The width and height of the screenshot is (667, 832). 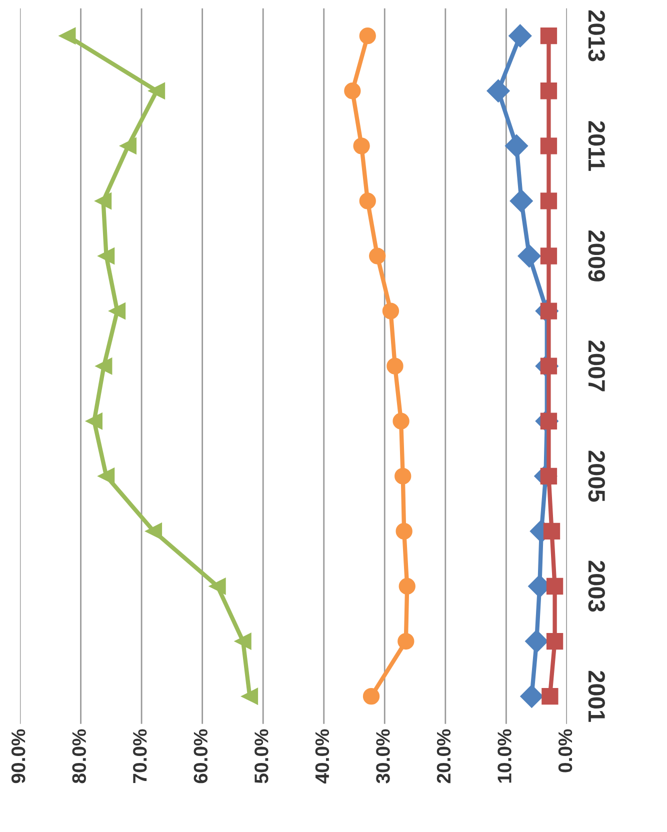 What do you see at coordinates (322, 756) in the screenshot?
I see `x-tick-label: 40.0%` at bounding box center [322, 756].